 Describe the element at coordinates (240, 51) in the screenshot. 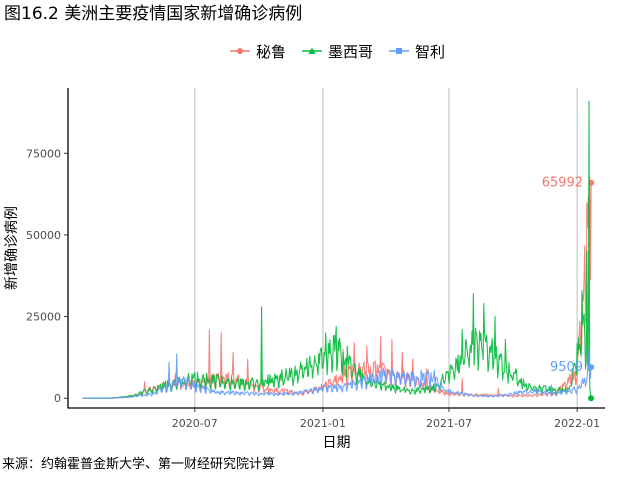

I see `legend-key-peru` at that location.